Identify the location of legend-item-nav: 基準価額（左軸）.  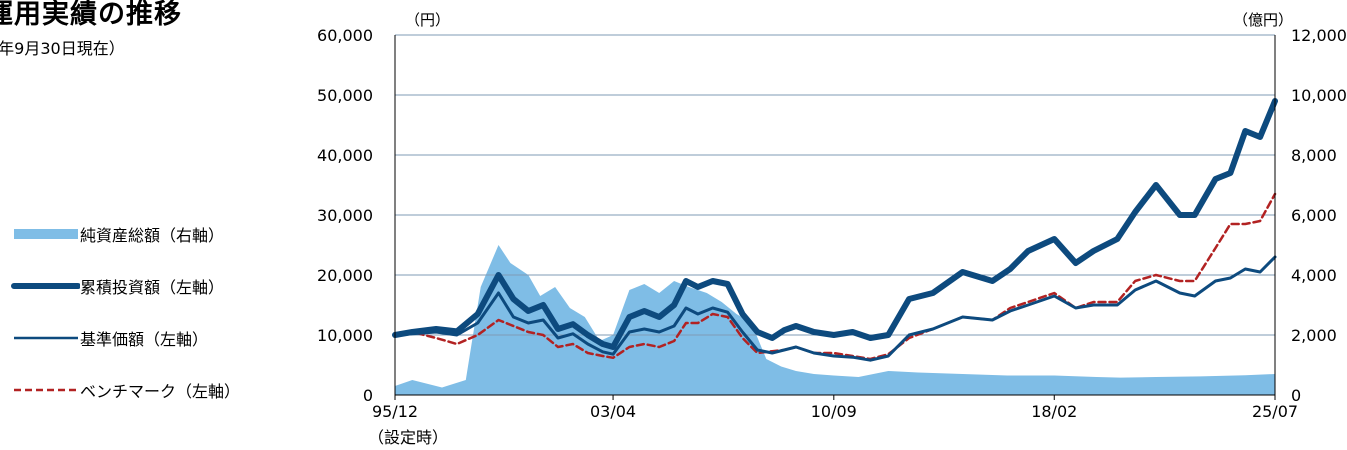
(109, 338).